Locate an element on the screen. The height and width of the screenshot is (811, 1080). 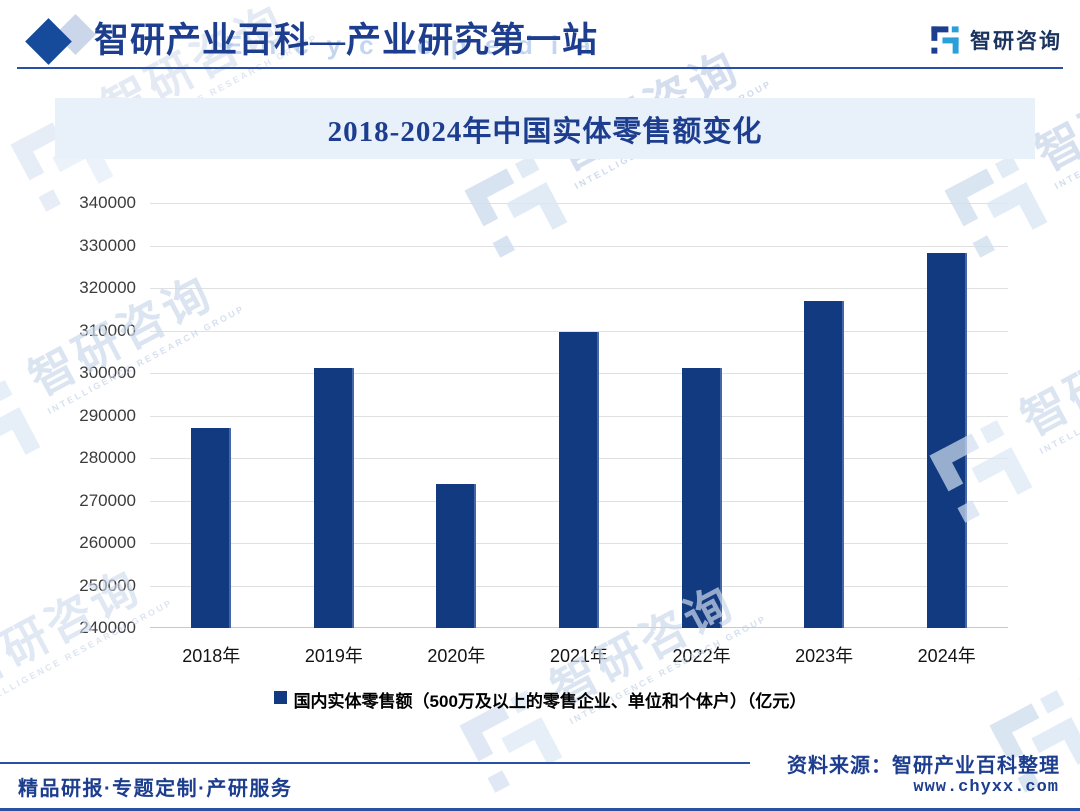
chart-legend: 国内实体零售额（500万及以上的零售企业、单位和个体户）（亿元） is located at coordinates (540, 699).